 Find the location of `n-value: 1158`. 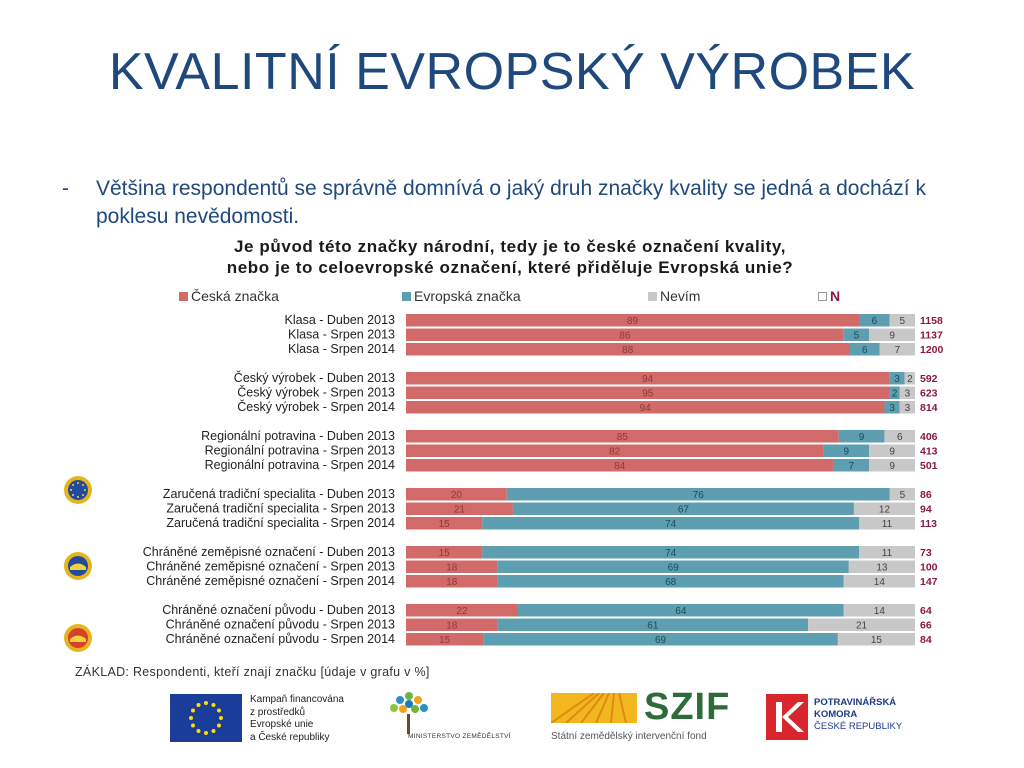

n-value: 1158 is located at coordinates (931, 321).